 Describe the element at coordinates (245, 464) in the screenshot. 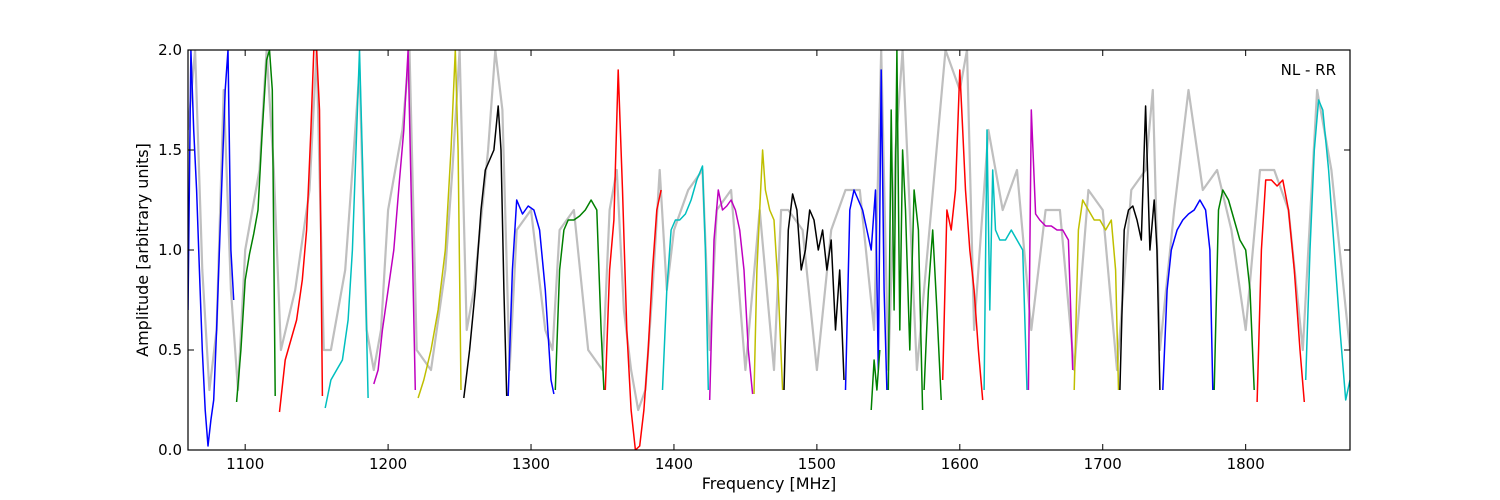

I see `x-tick-label: 1100` at that location.